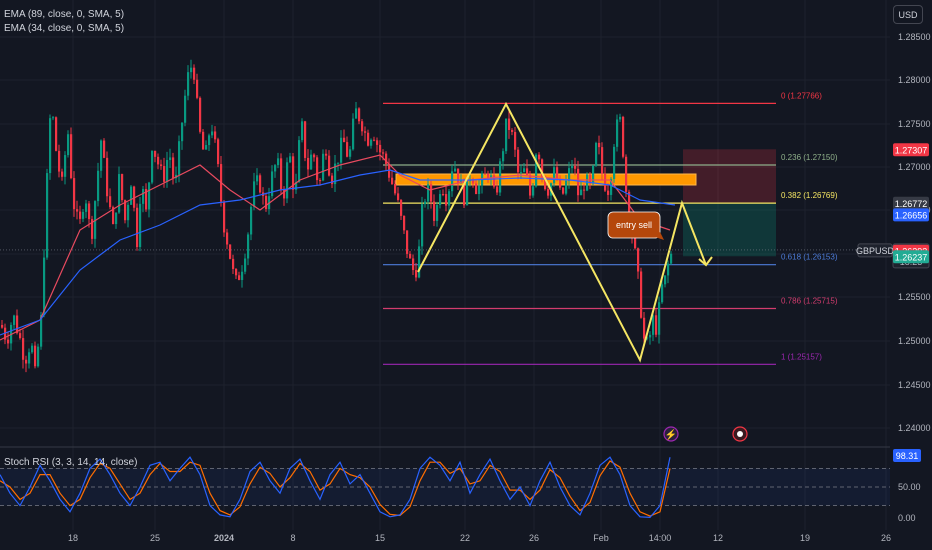 This screenshot has height=550, width=932. What do you see at coordinates (155, 538) in the screenshot?
I see `time-tick-label: 25` at bounding box center [155, 538].